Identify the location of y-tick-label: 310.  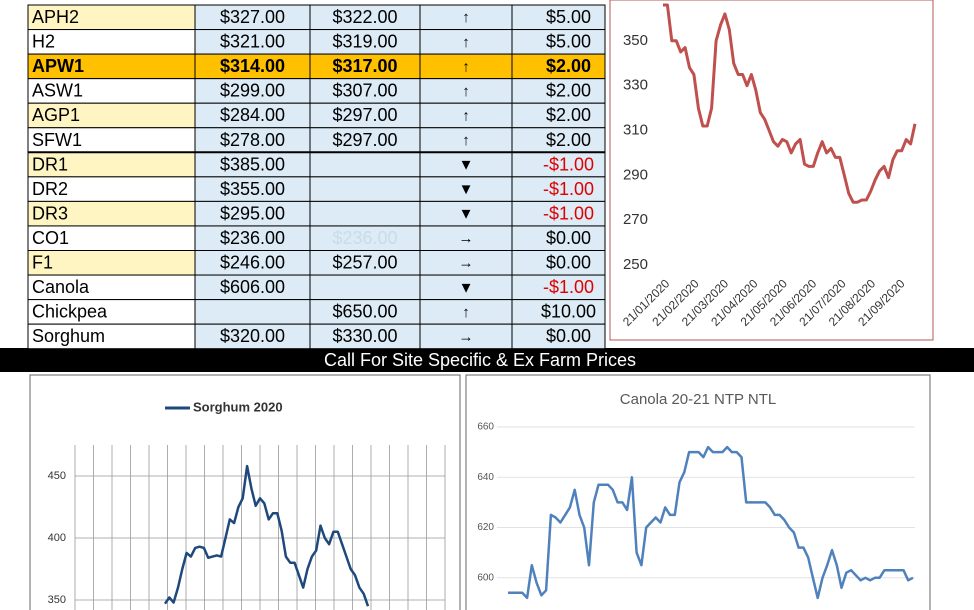
(635, 129).